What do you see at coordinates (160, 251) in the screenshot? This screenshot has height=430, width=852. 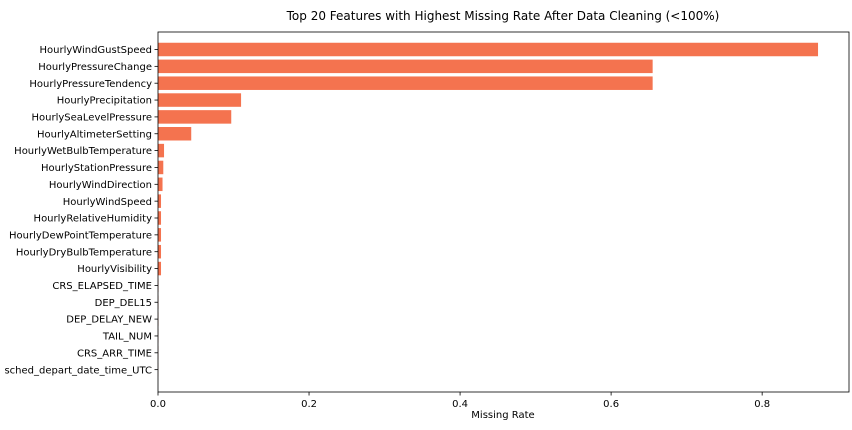 I see `bar-HourlyDryBulbTemperature` at bounding box center [160, 251].